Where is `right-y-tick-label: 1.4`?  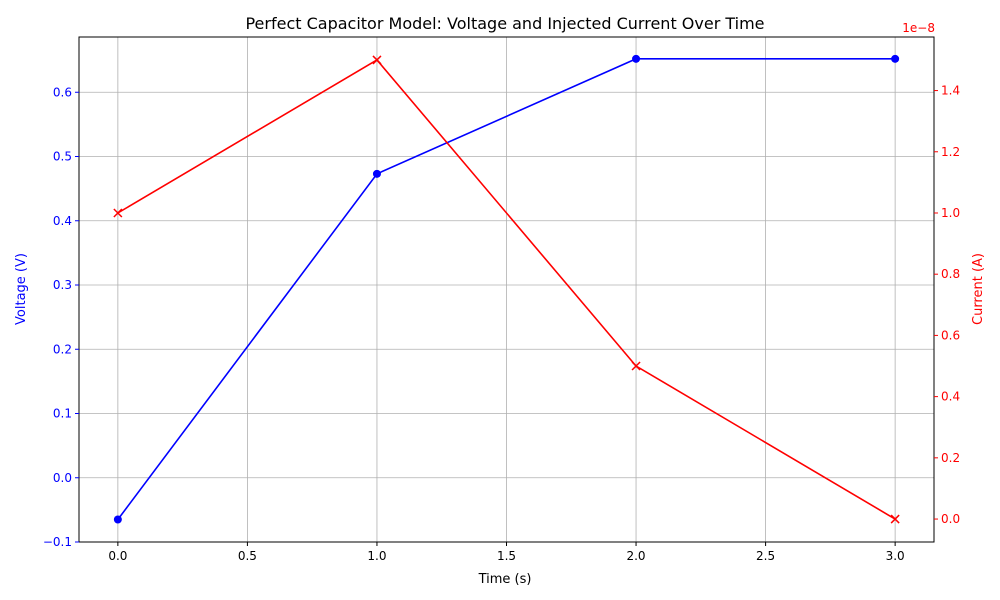
right-y-tick-label: 1.4 is located at coordinates (950, 91).